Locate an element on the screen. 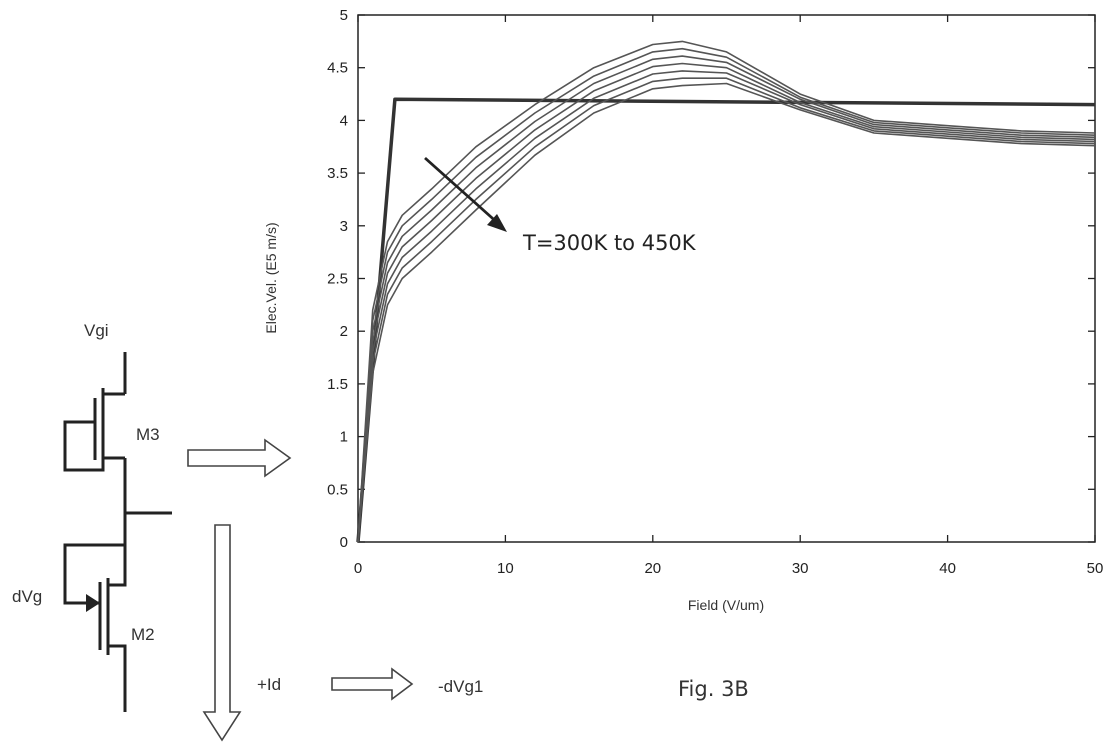 This screenshot has height=745, width=1117. y-tick-label: 4 is located at coordinates (344, 120).